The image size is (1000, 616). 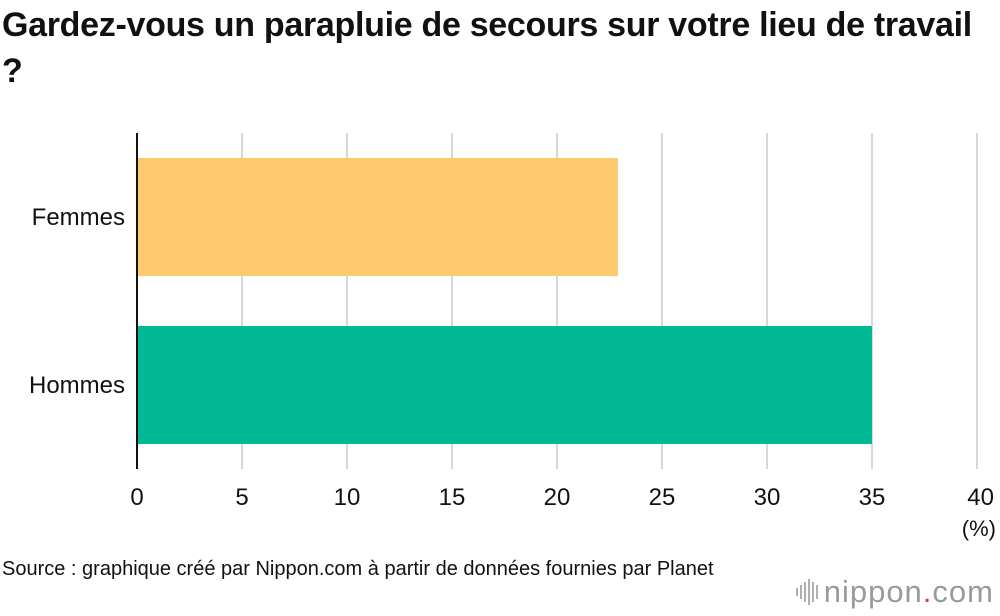 What do you see at coordinates (662, 497) in the screenshot?
I see `x-tick-label-25: 25` at bounding box center [662, 497].